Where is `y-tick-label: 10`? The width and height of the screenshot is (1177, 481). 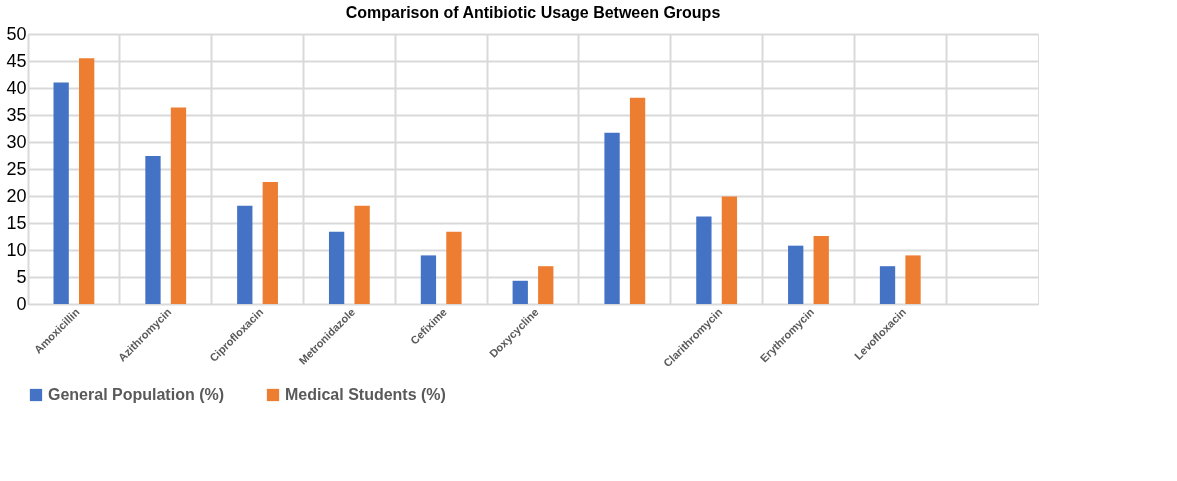 y-tick-label: 10 is located at coordinates (16, 249).